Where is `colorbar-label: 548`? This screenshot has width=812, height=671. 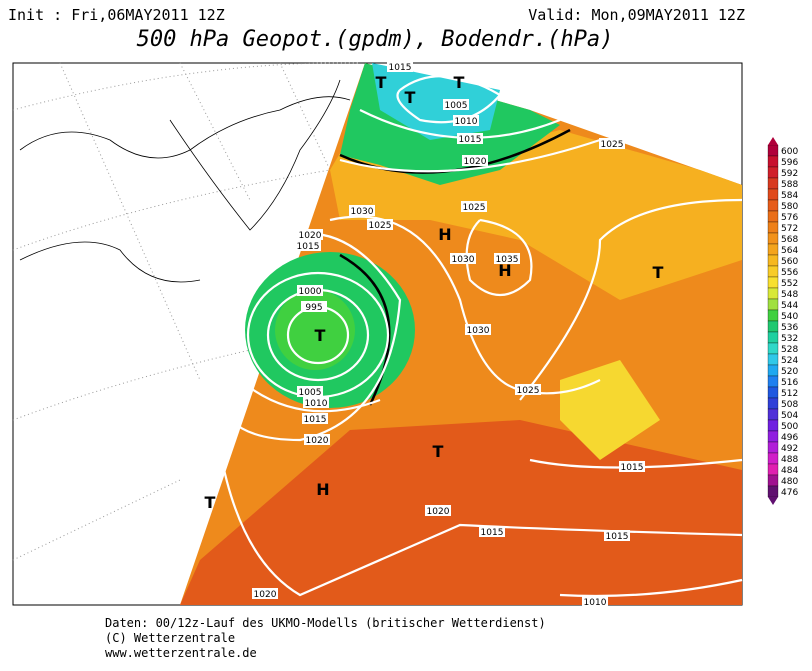 colorbar-label: 548 is located at coordinates (789, 295).